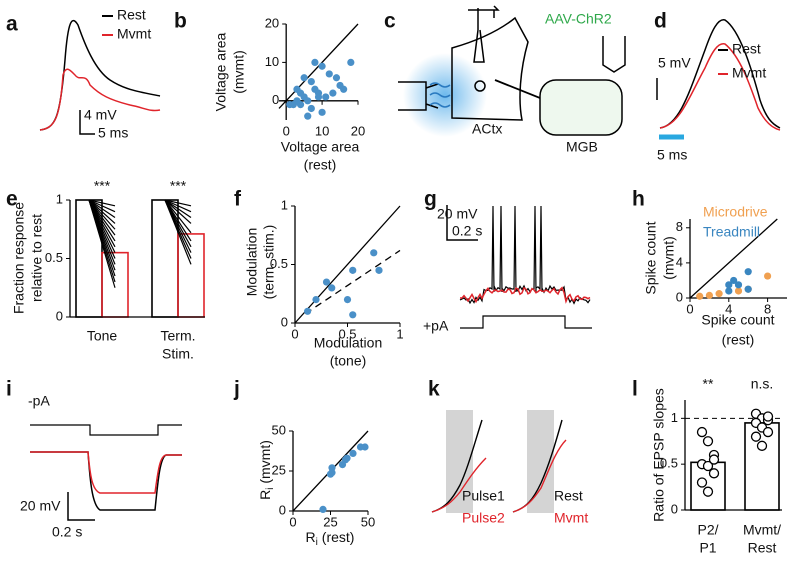 Image resolution: width=795 pixels, height=567 pixels. I want to click on virus, so click(614, 61).